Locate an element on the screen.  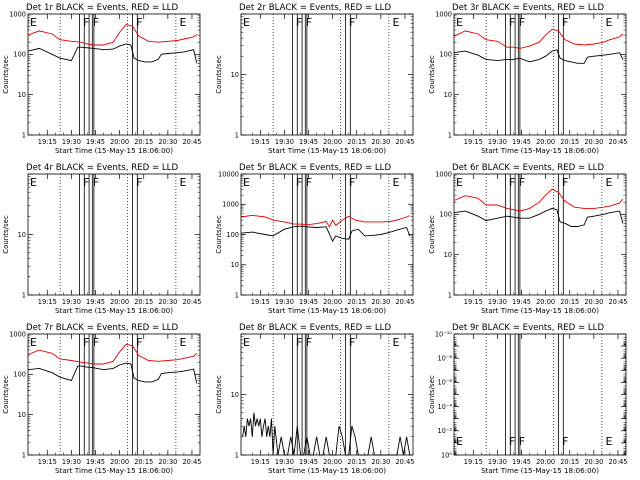
y-tick-label: 10⁻² is located at coordinates (444, 431).